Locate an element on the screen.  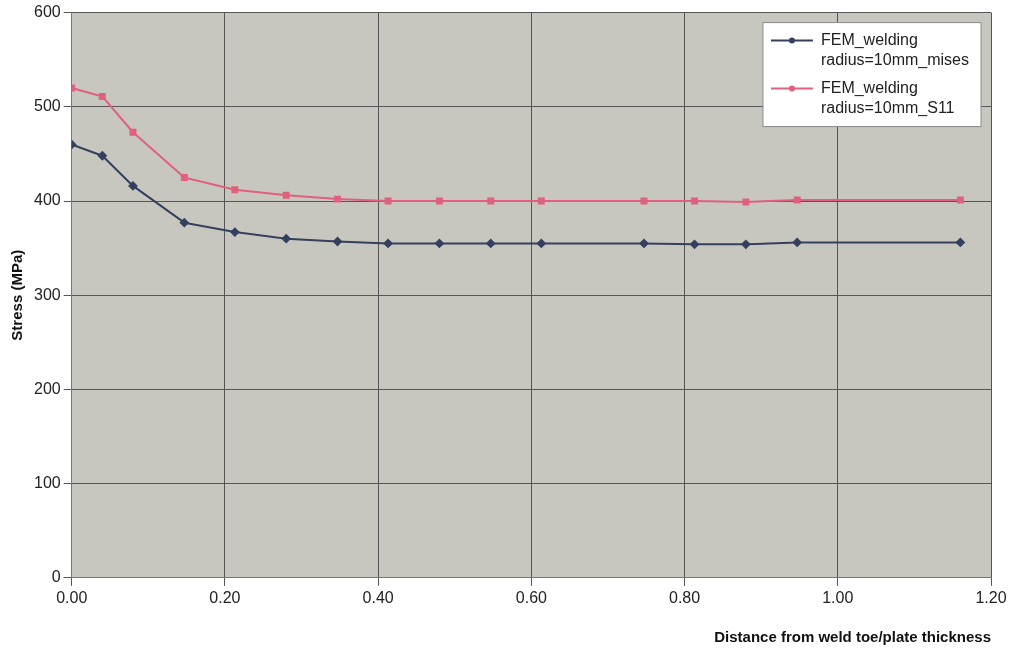
legend-label: FEM_welding radius=10mm_S11 is located at coordinates (887, 98).